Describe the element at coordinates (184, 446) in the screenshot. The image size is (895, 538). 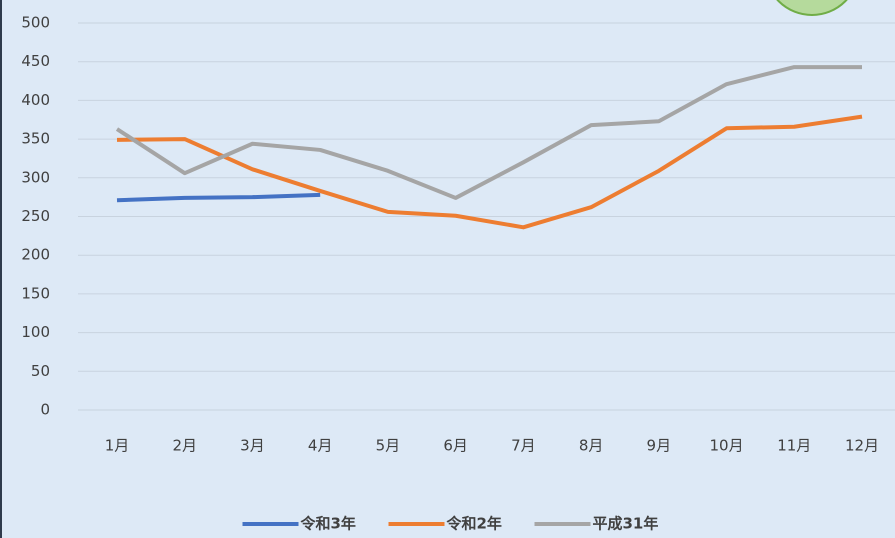
I see `x-tick-label: 2月` at that location.